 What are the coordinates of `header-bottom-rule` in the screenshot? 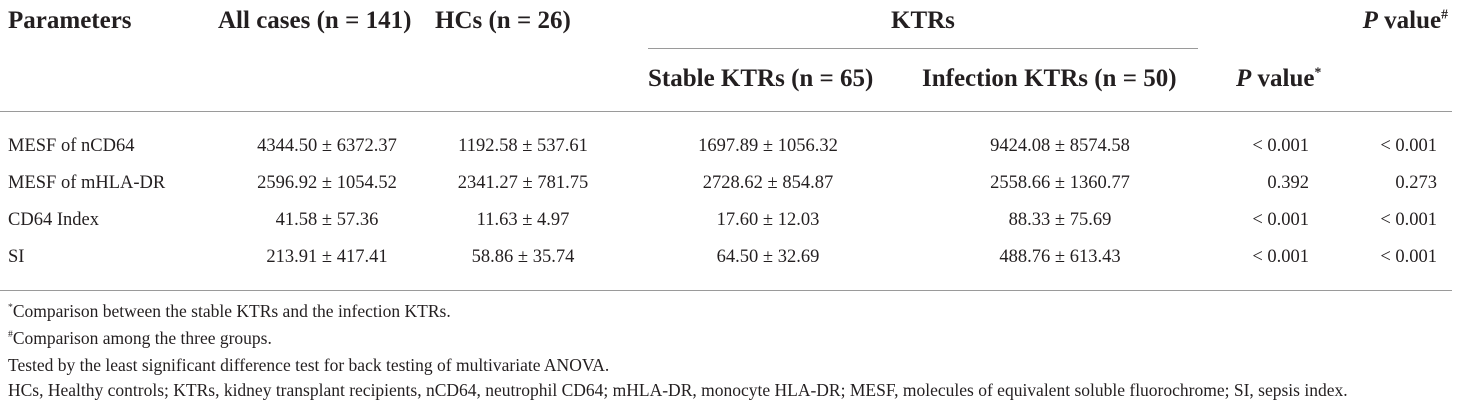 It's located at (726, 111).